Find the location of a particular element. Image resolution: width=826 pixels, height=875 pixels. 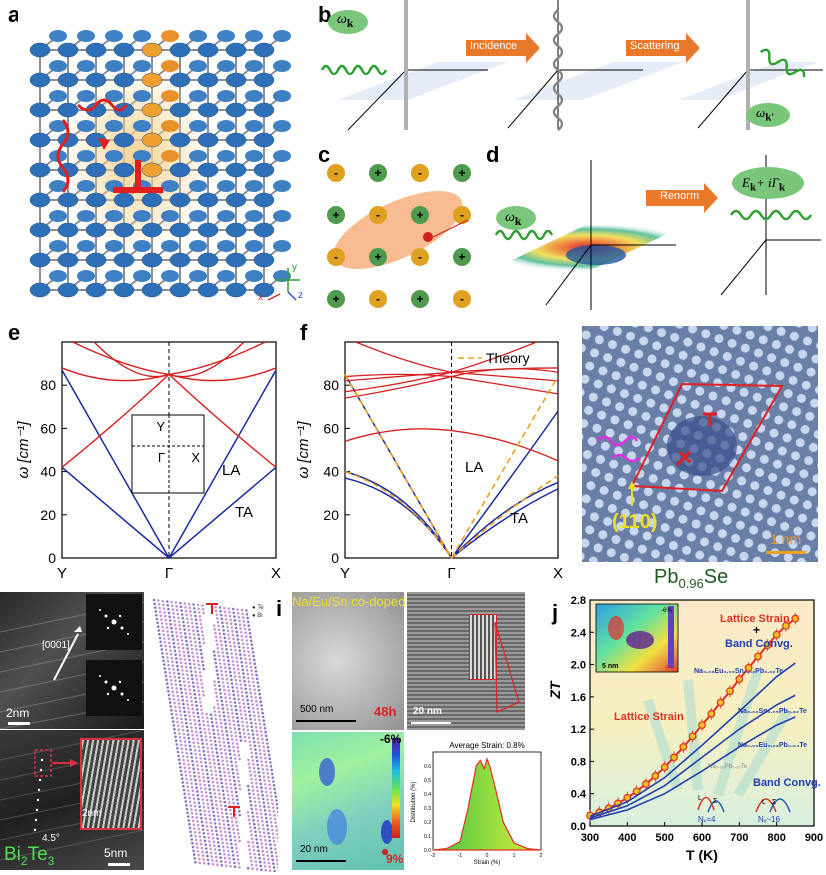

j-ylabel: ZT is located at coordinates (555, 690).